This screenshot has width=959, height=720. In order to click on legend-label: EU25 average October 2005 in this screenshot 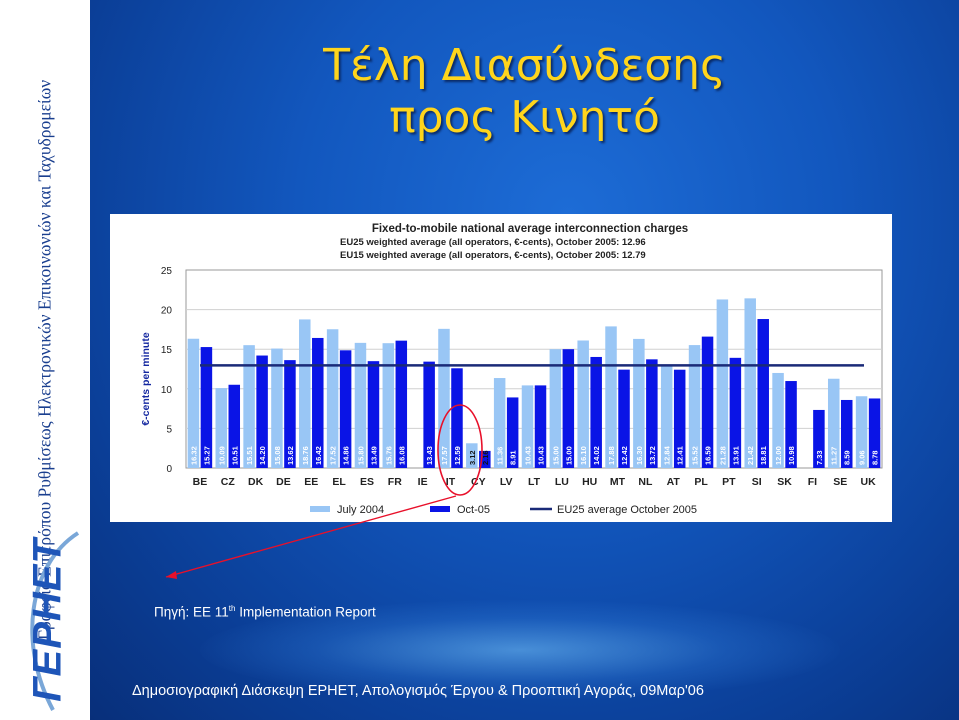, I will do `click(627, 510)`.